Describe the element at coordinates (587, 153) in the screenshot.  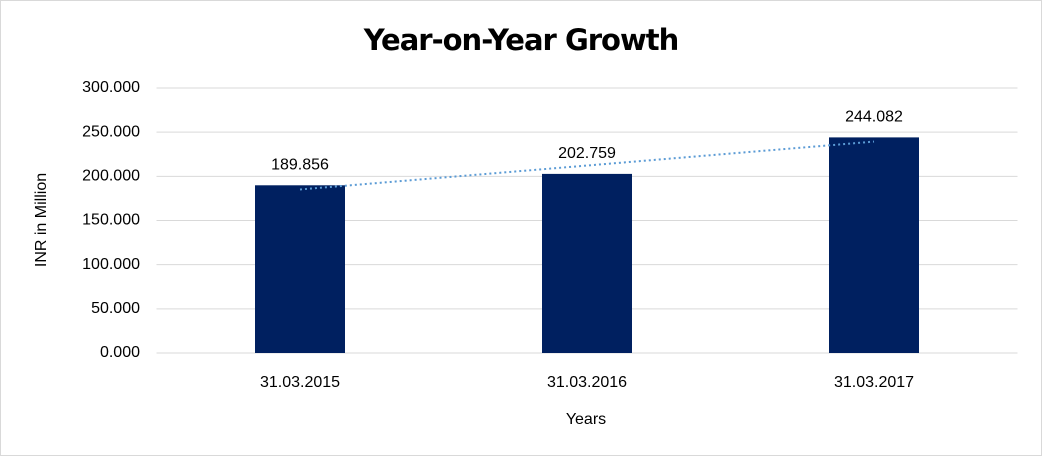
I see `data-label: 202.759` at that location.